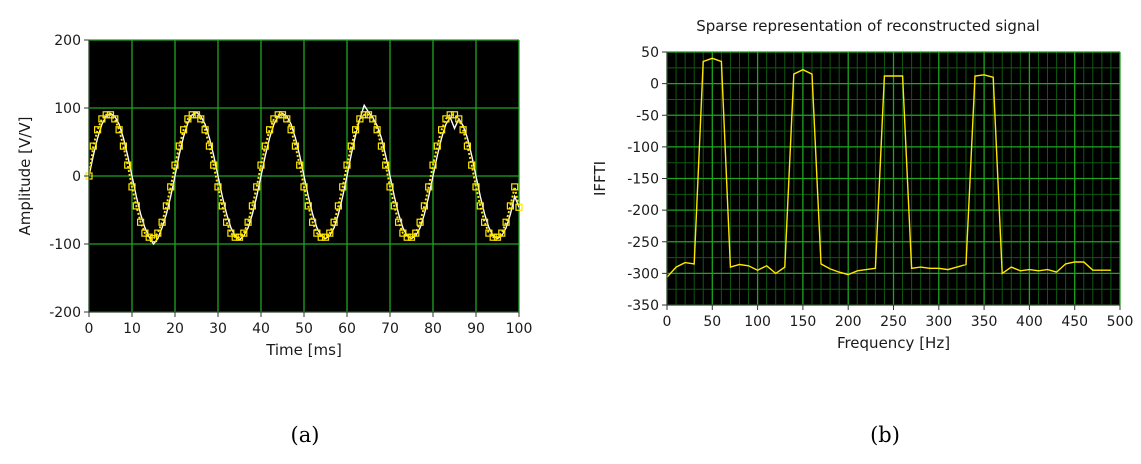  I want to click on x-tick-label: 60, so click(347, 329).